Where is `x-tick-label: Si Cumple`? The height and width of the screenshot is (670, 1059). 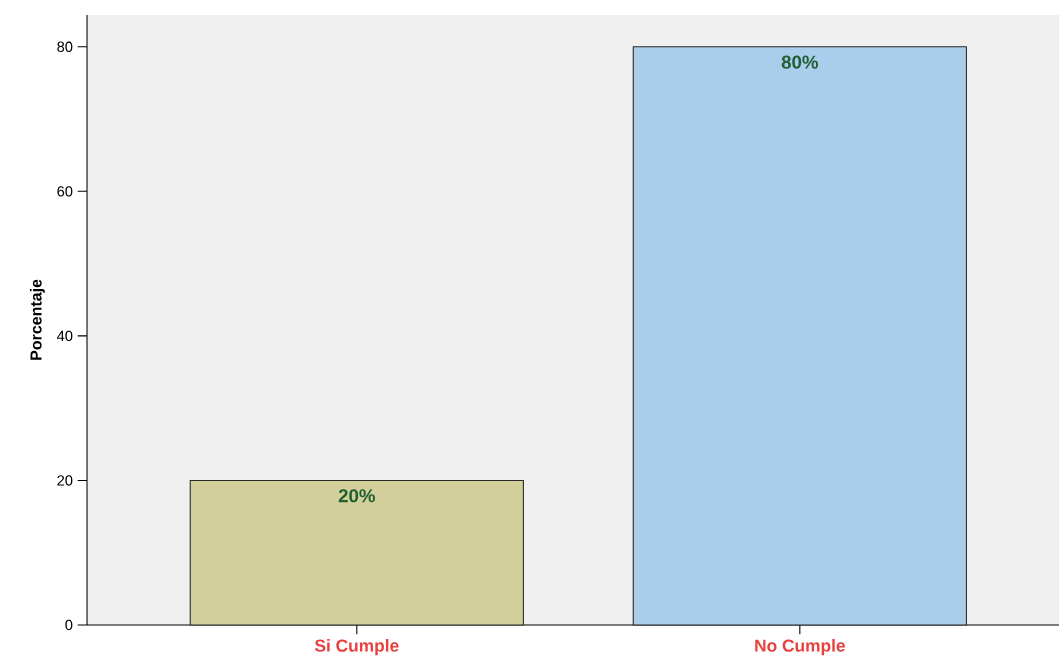 x-tick-label: Si Cumple is located at coordinates (356, 647).